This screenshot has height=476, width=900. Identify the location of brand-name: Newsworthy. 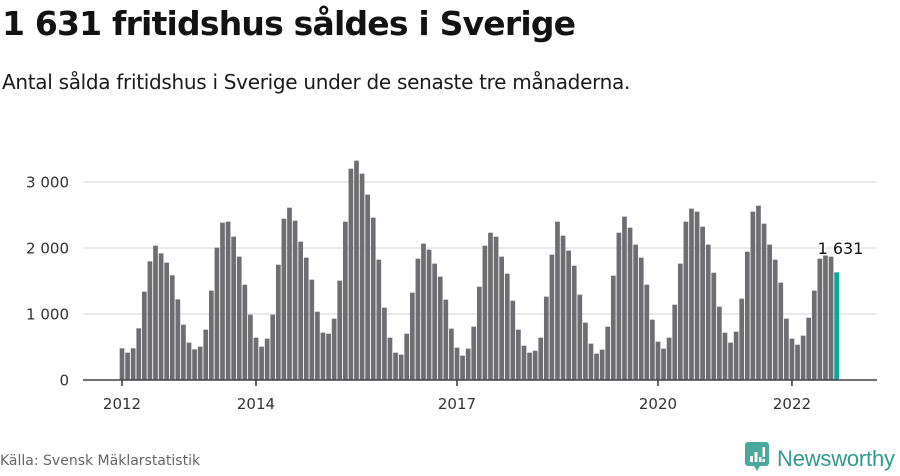
(836, 458).